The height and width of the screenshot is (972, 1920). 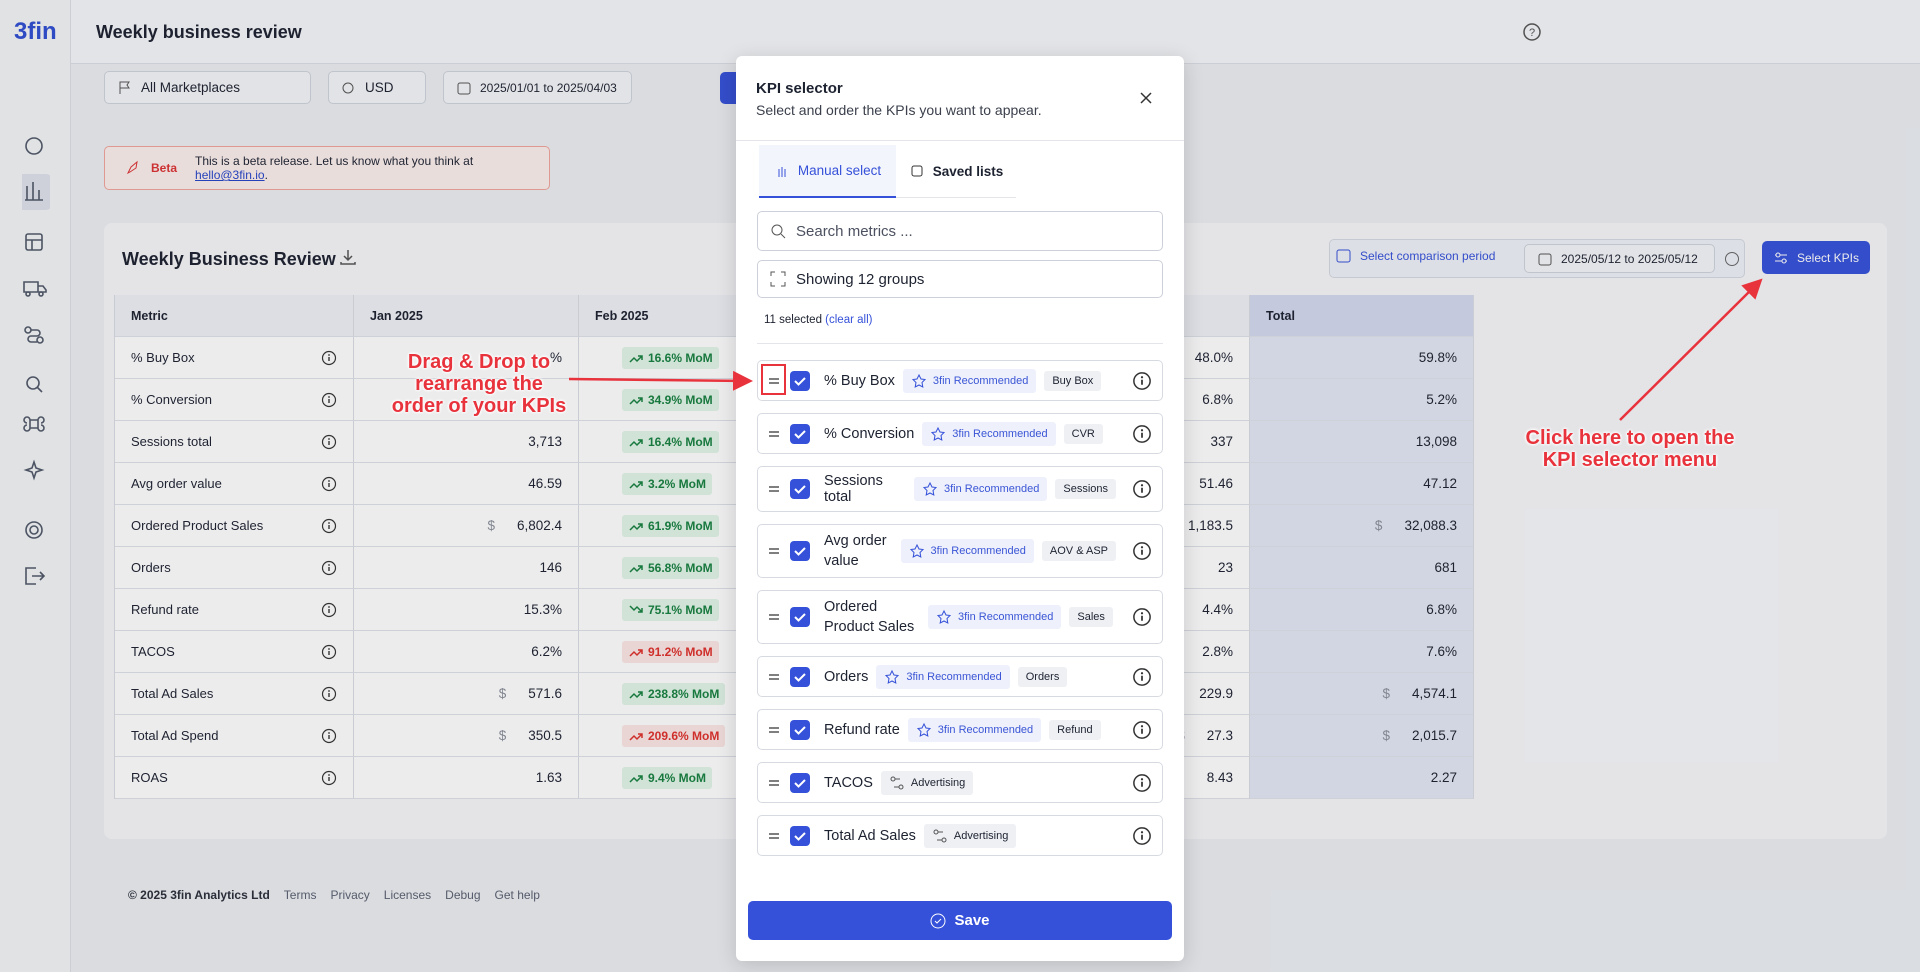 I want to click on group-tag: Buy Box, so click(x=1073, y=380).